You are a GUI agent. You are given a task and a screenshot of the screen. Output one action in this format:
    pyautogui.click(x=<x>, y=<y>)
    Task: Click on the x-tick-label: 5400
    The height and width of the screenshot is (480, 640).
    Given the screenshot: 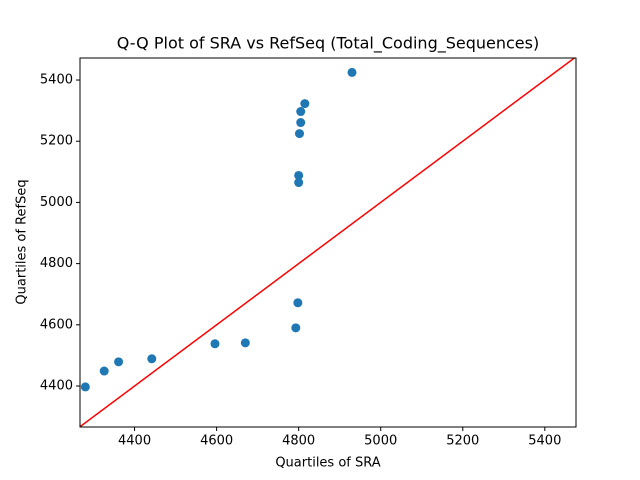 What is the action you would take?
    pyautogui.click(x=544, y=441)
    